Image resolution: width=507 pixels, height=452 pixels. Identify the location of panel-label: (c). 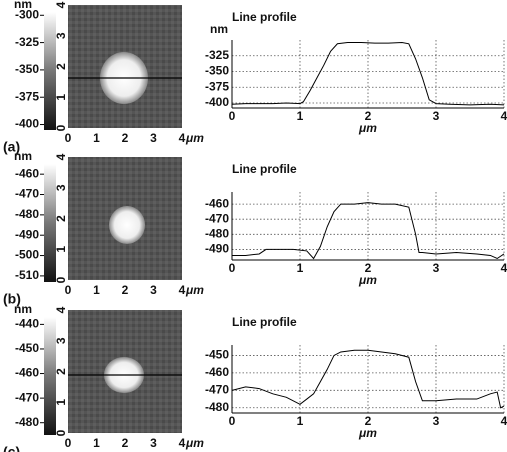
(11, 448).